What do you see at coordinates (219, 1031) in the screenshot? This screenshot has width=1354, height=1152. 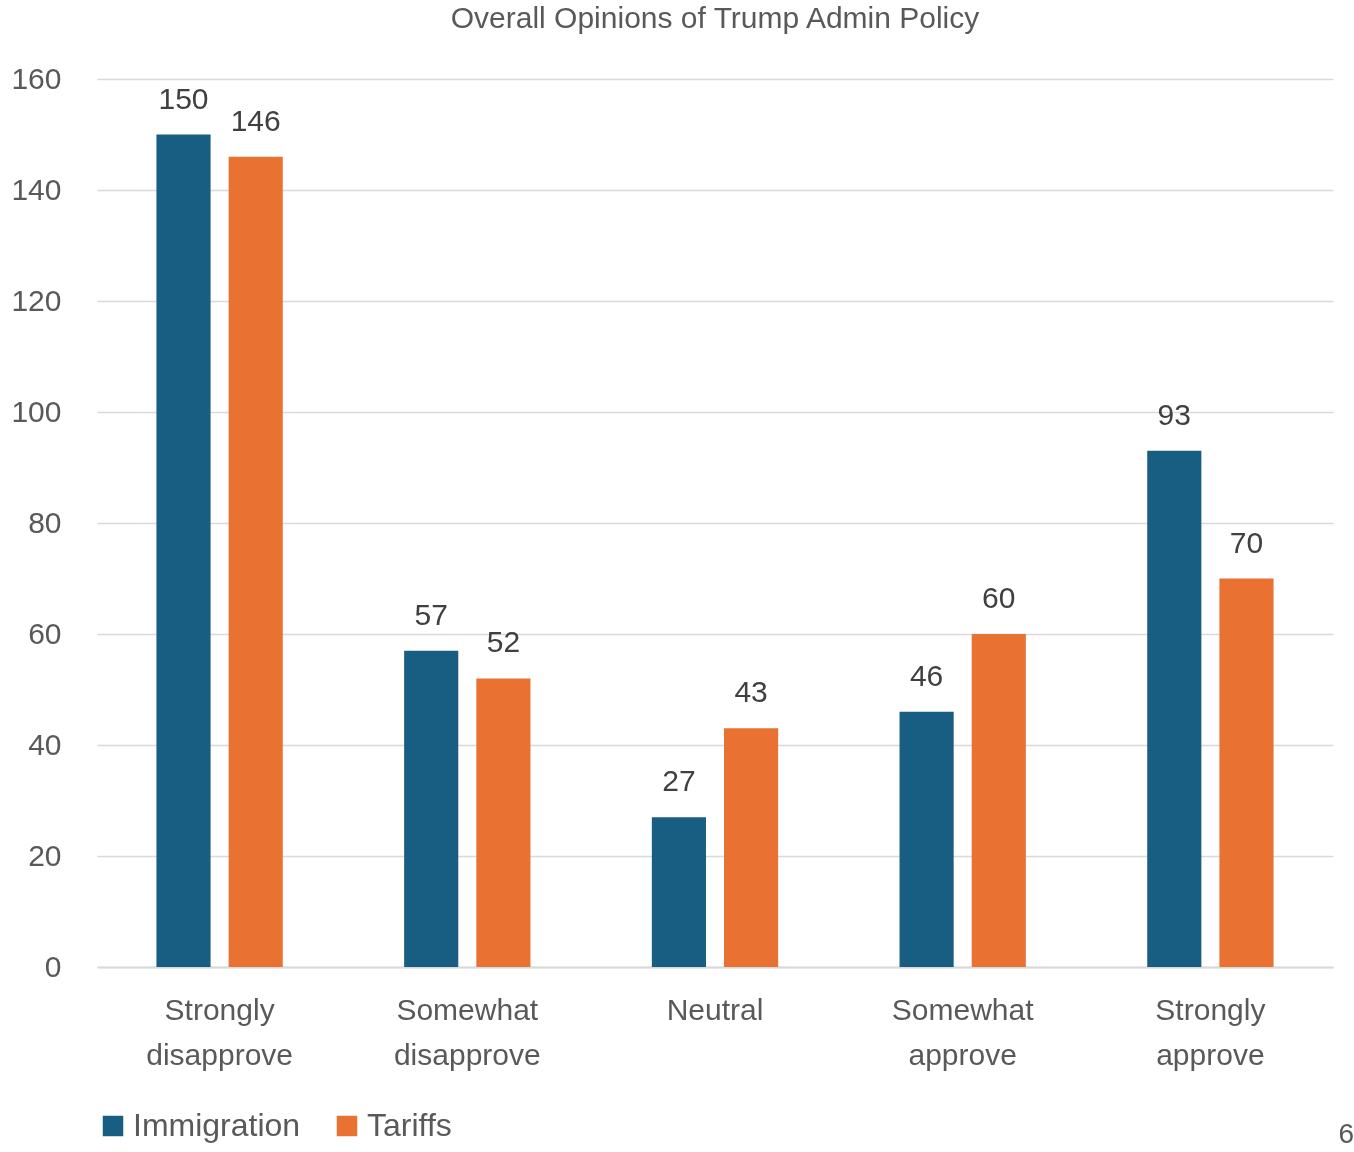 I see `x-tick-label: Strongly disapprove` at bounding box center [219, 1031].